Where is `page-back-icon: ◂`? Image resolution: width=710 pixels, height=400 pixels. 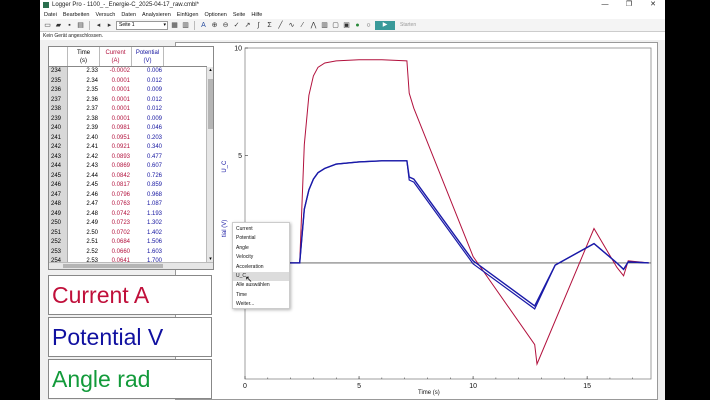 page-back-icon: ◂ is located at coordinates (98, 25).